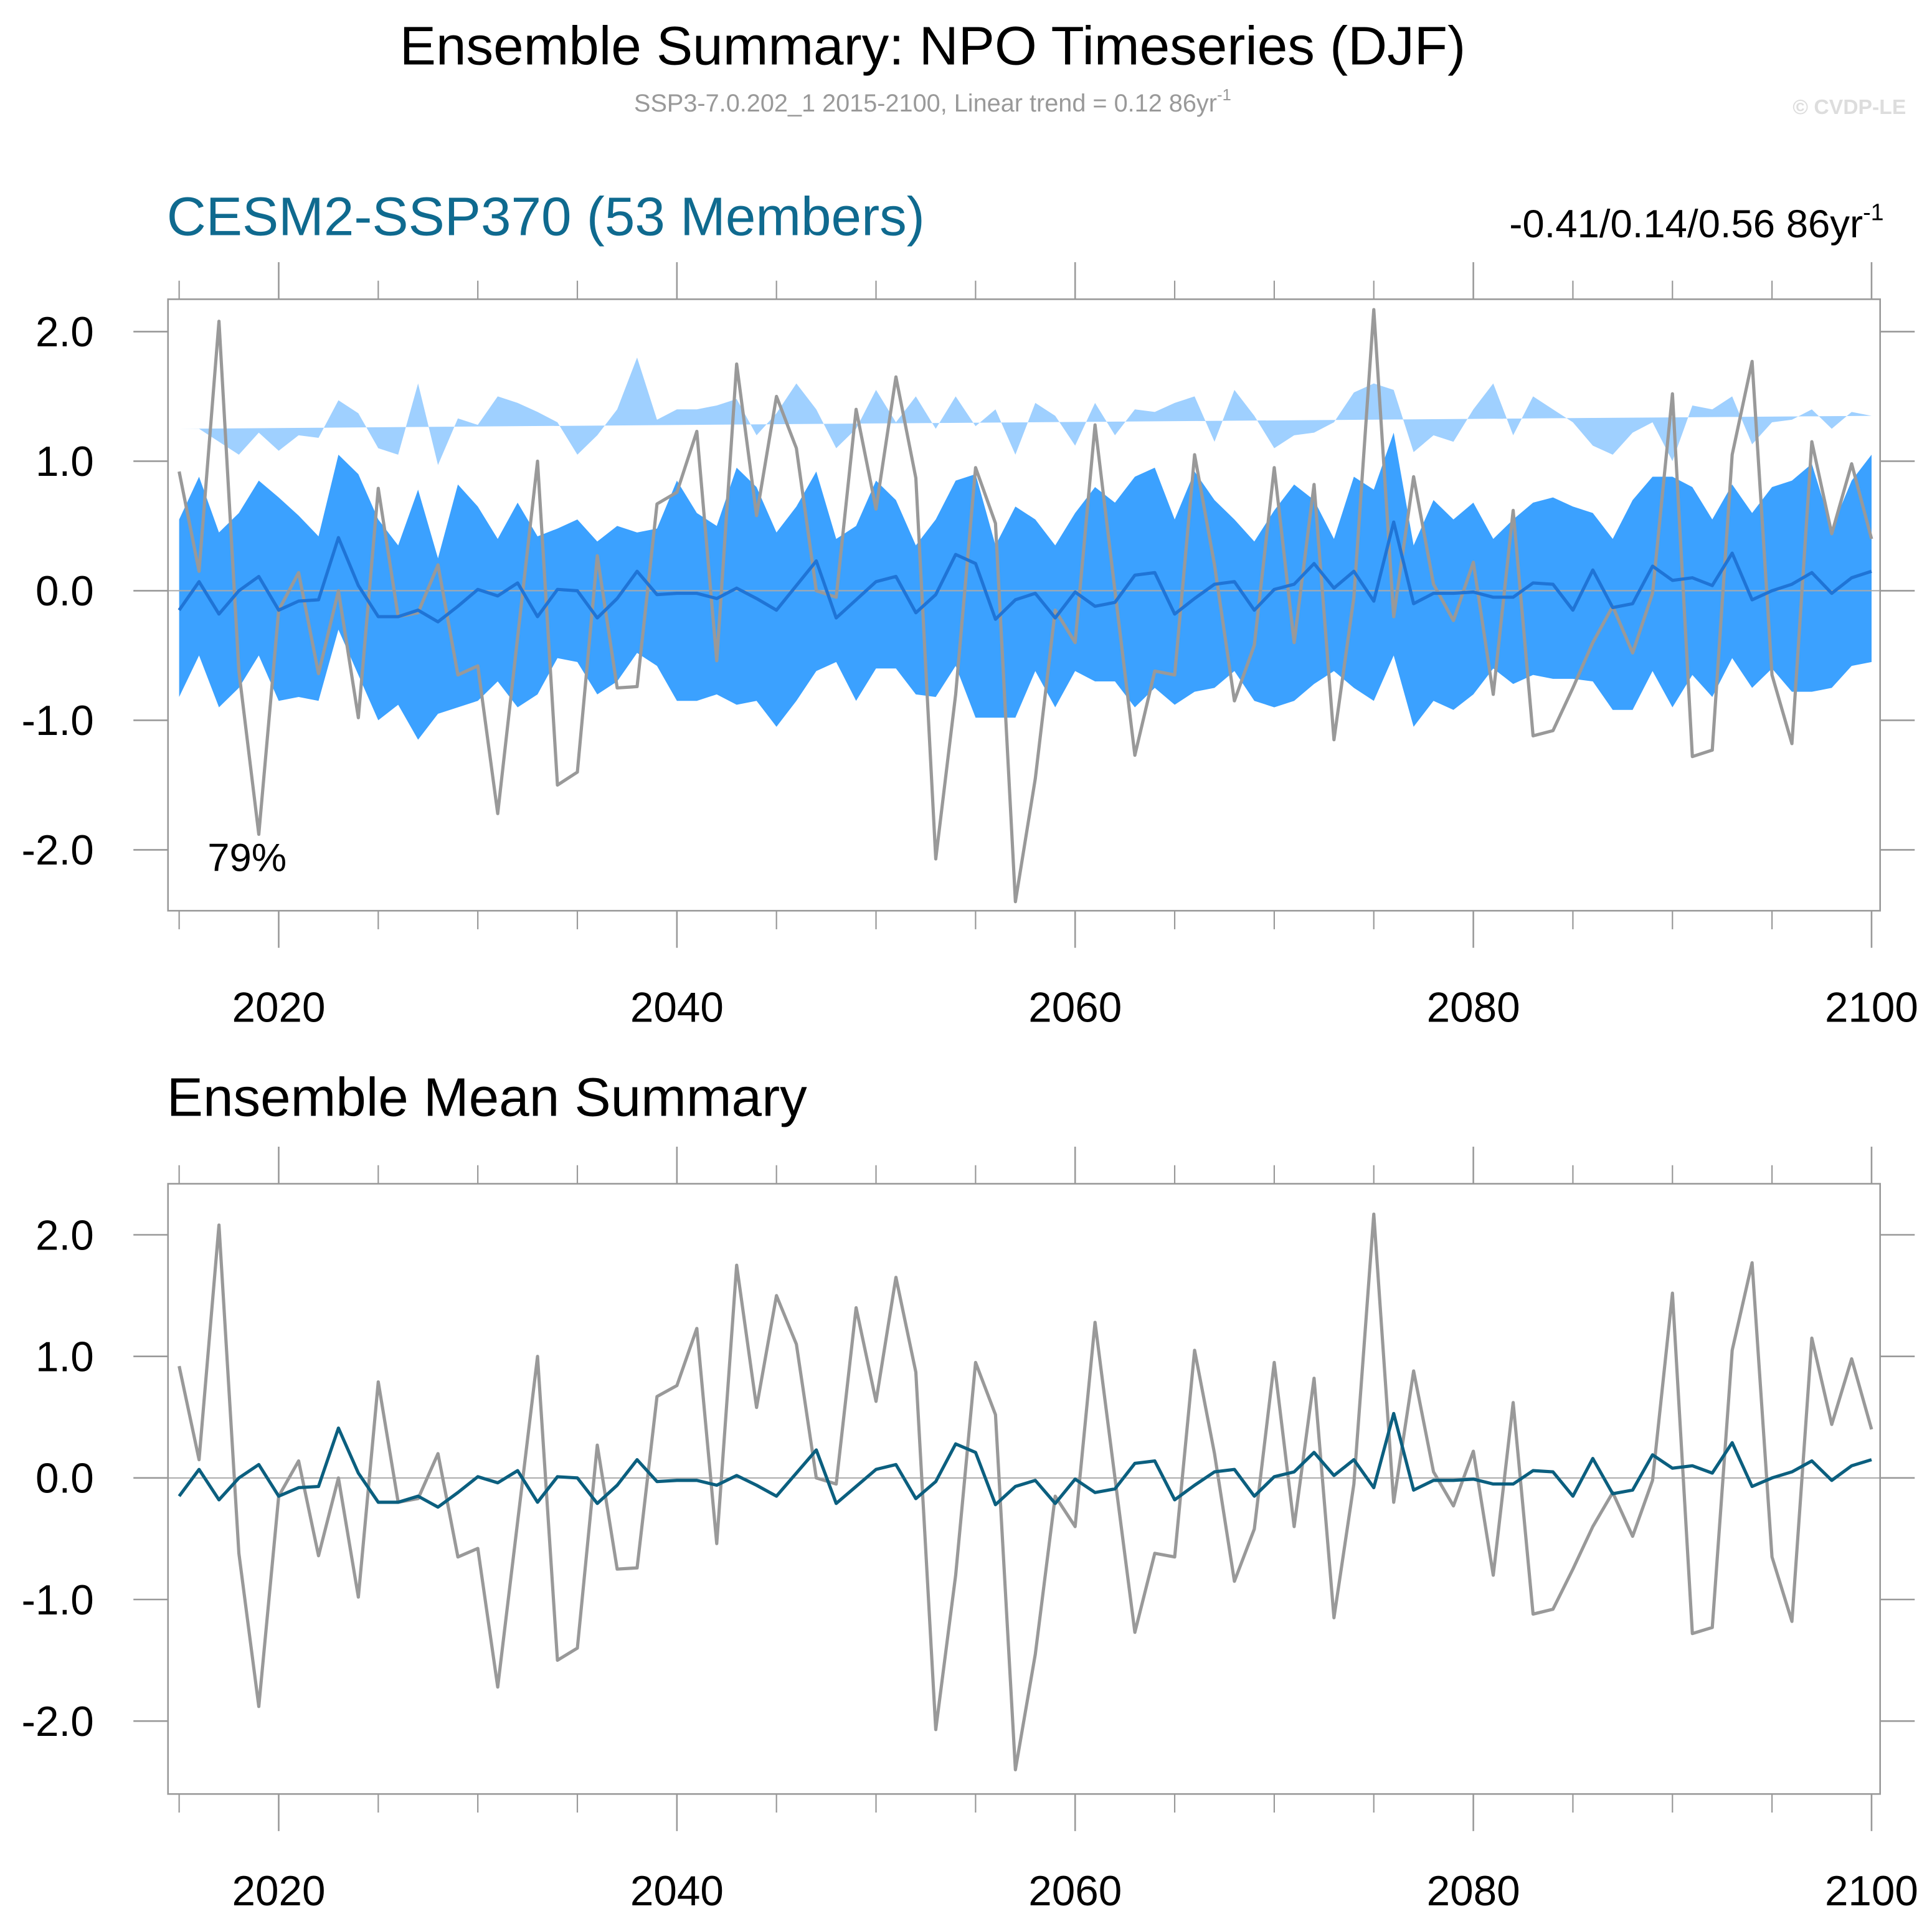 The image size is (1932, 1924). I want to click on trend-range: -0.41/0.14/0.56 86yr-1, so click(1696, 222).